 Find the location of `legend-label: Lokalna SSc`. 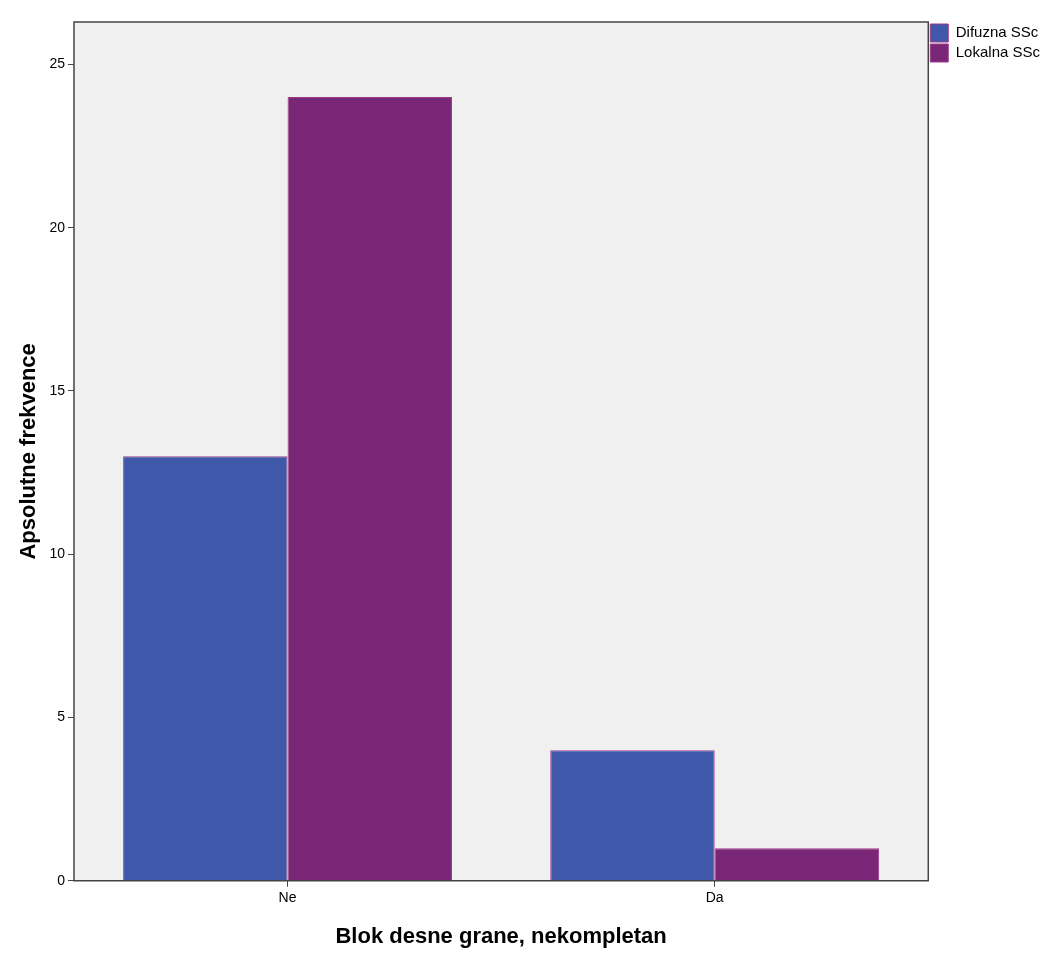

legend-label: Lokalna SSc is located at coordinates (998, 52).